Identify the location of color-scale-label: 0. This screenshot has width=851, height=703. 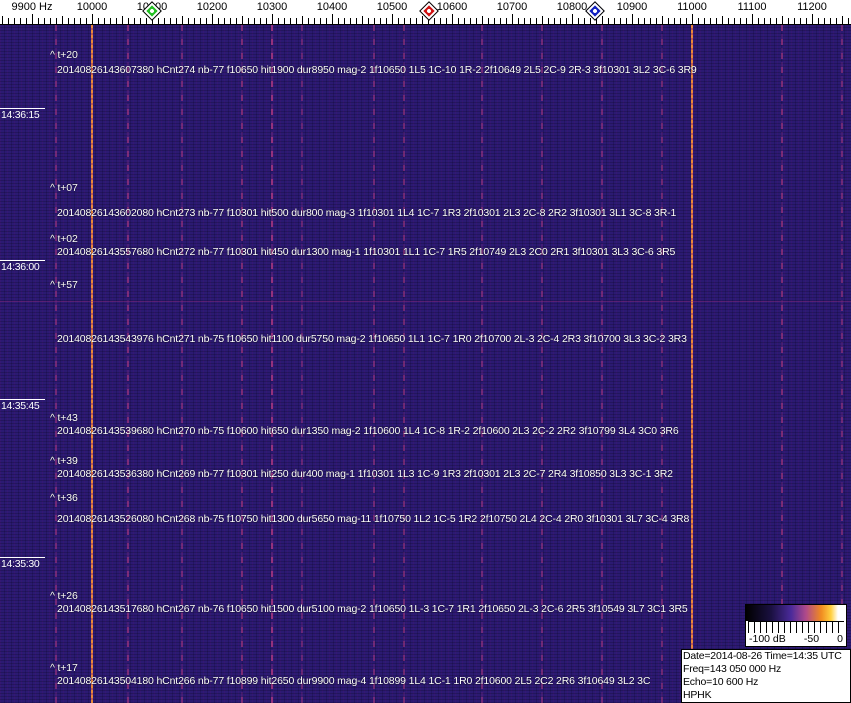
(840, 639).